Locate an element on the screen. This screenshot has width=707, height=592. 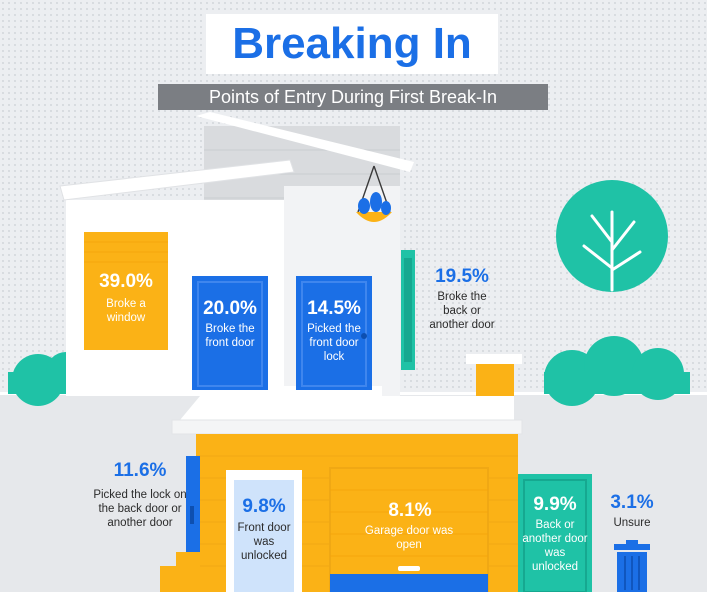
title-background is located at coordinates (352, 44).